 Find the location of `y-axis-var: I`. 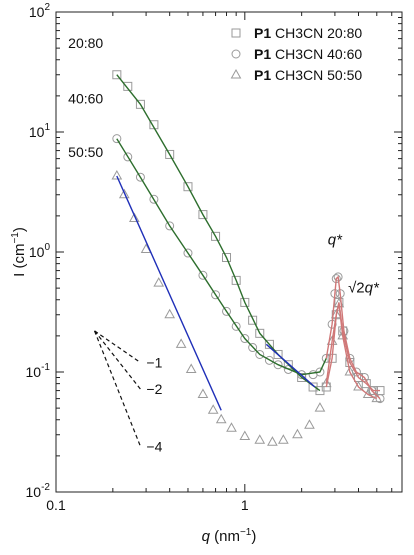

y-axis-var: I is located at coordinates (19, 273).